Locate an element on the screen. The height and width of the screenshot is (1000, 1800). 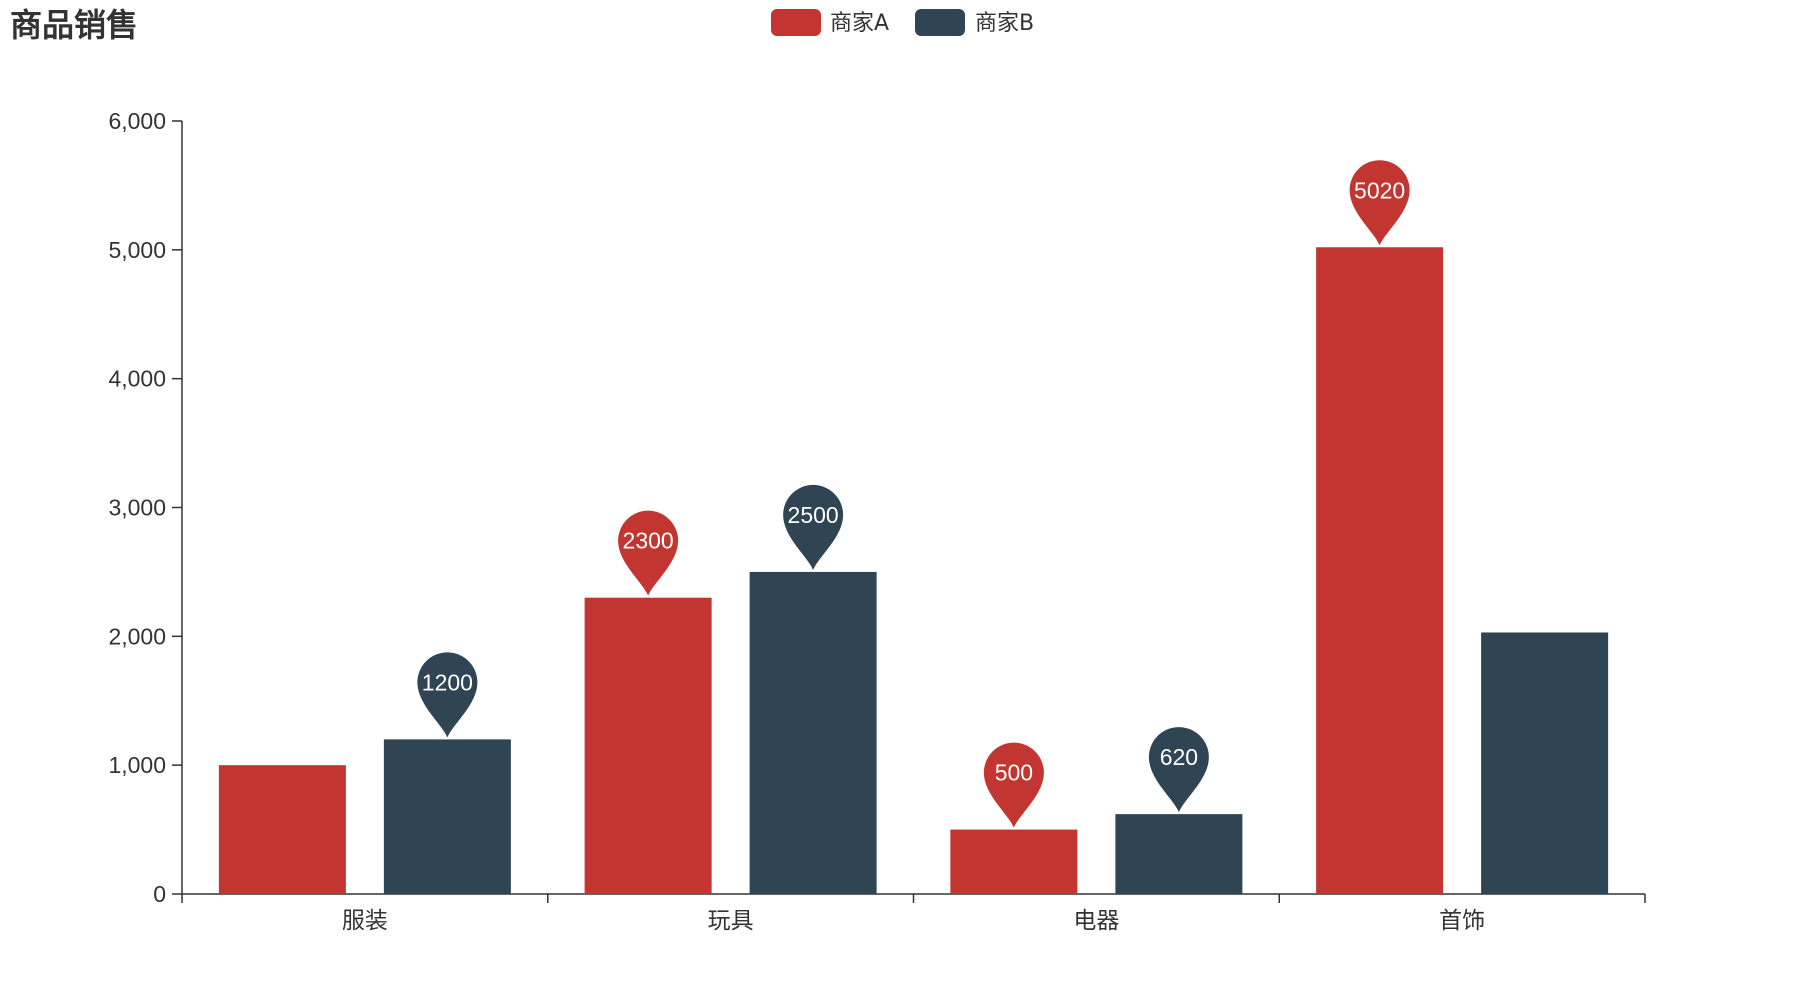
y-tick-label: 2,000 is located at coordinates (137, 636).